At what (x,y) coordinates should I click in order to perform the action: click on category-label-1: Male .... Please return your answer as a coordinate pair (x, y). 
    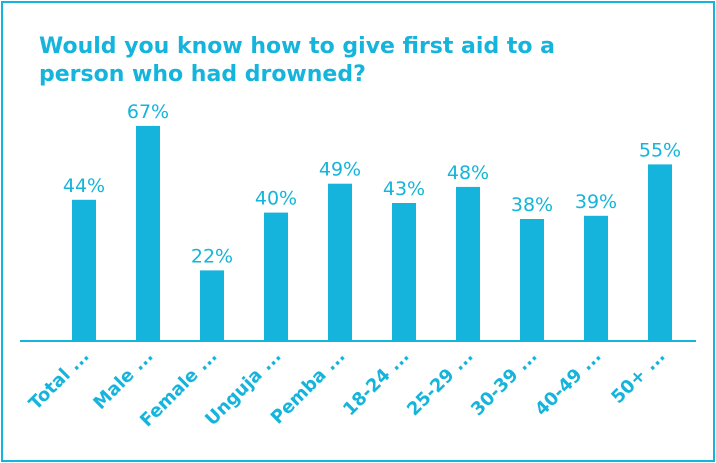
    Looking at the image, I should click on (123, 380).